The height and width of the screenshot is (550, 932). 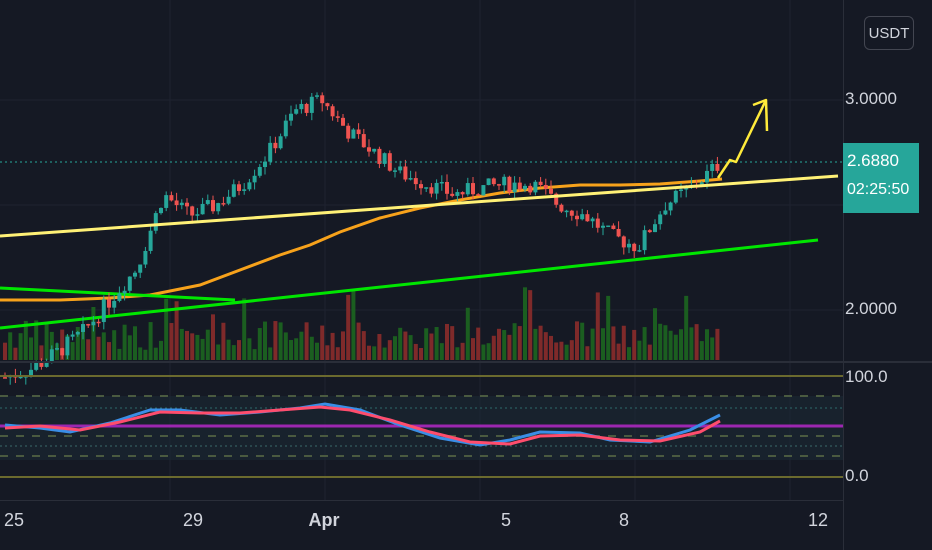 I want to click on currency-button: USDT, so click(x=889, y=33).